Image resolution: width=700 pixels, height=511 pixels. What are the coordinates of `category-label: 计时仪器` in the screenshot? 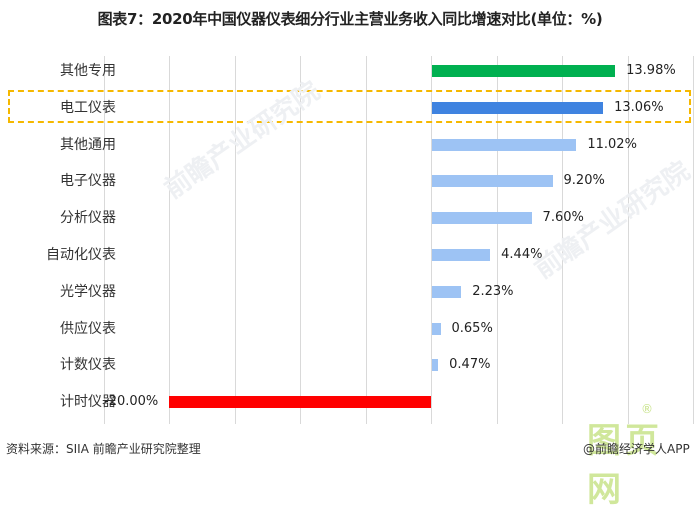 It's located at (88, 402).